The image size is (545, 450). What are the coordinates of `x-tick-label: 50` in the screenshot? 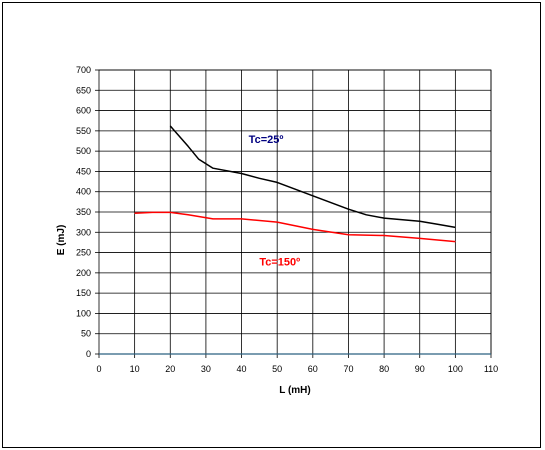 It's located at (277, 369).